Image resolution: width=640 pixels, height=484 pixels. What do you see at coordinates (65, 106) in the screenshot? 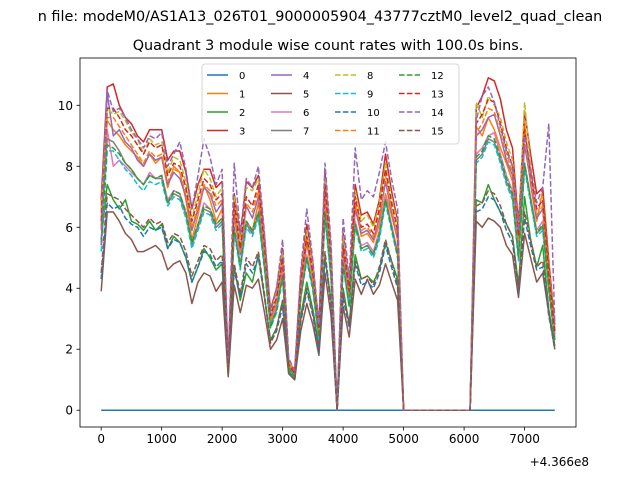
I see `y-tick-label: 10` at bounding box center [65, 106].